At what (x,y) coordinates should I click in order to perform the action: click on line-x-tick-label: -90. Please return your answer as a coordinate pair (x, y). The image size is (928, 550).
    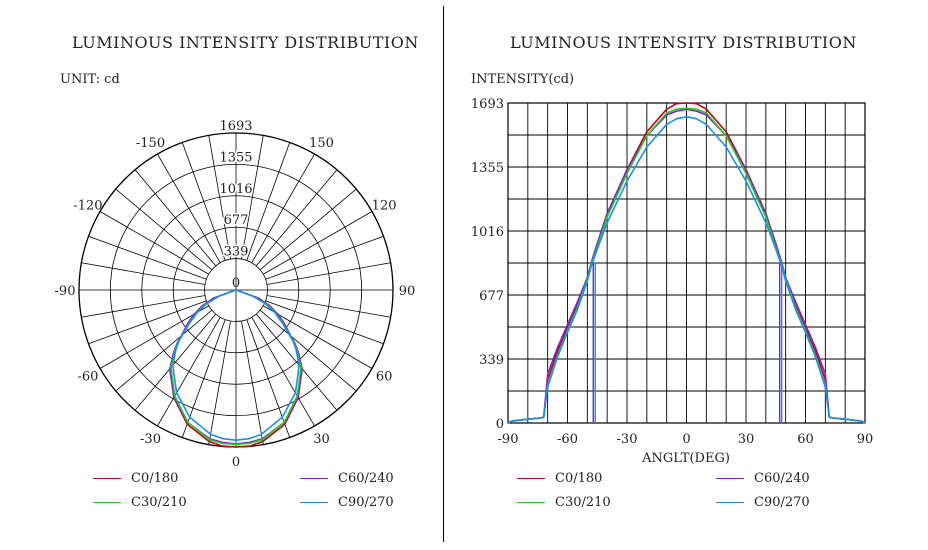
    Looking at the image, I should click on (508, 439).